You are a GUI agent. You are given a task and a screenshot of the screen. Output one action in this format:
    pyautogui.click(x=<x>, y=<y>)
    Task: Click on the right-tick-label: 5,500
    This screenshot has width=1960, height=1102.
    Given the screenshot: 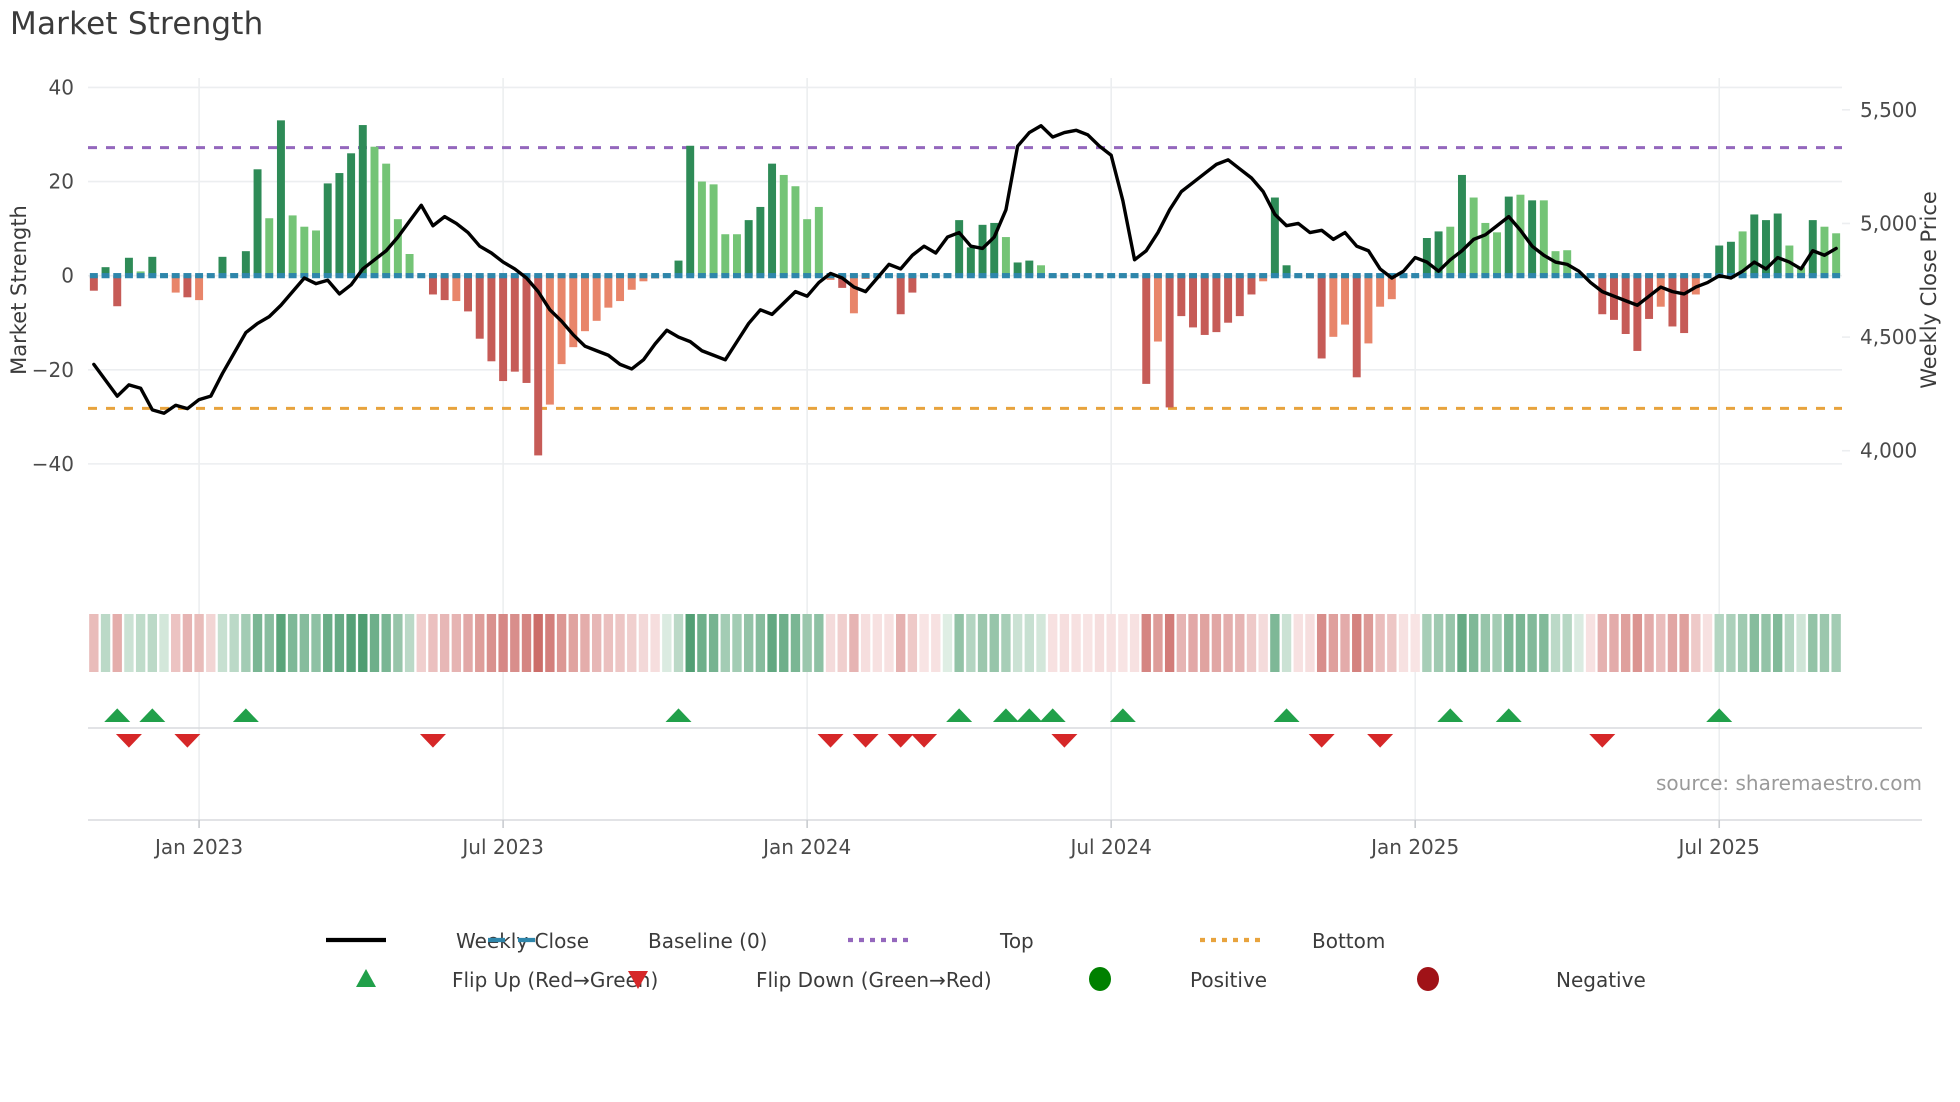 What is the action you would take?
    pyautogui.click(x=1888, y=110)
    